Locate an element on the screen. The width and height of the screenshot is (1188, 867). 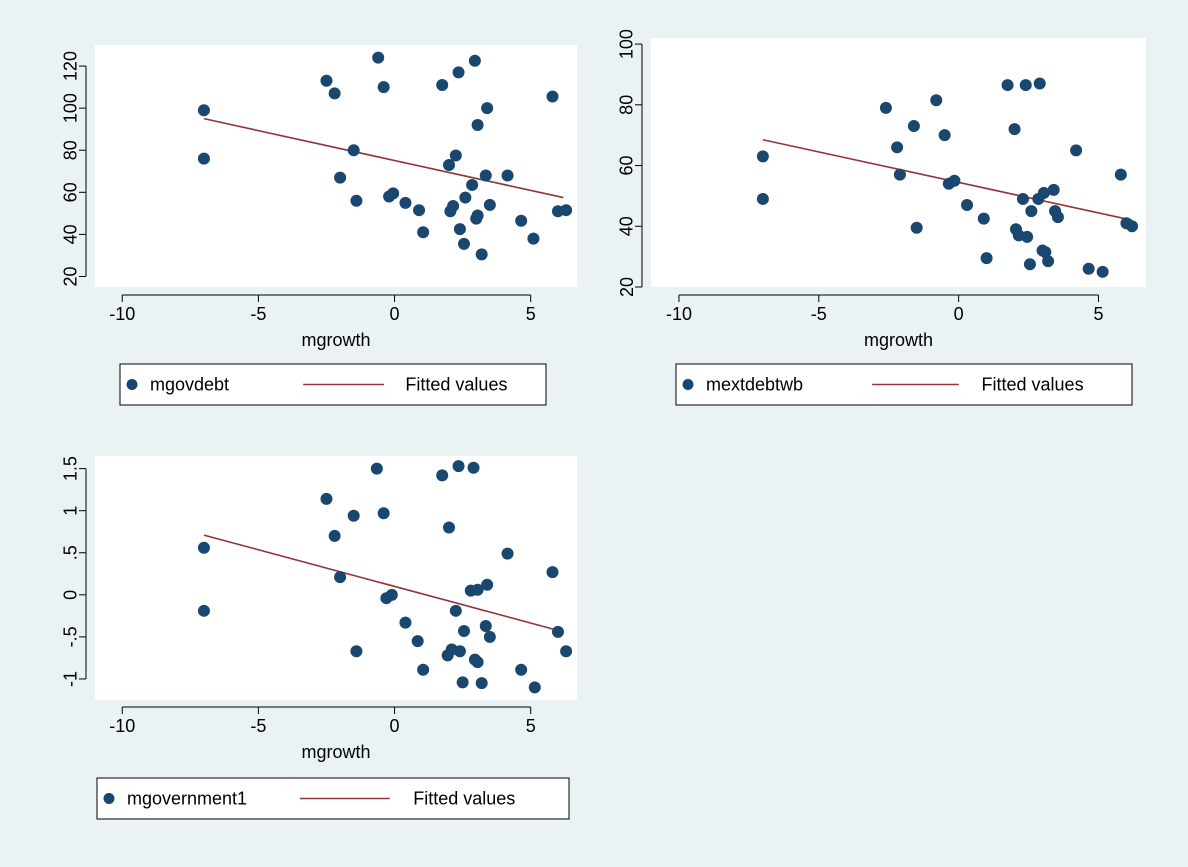
legend-label-scatter: mgovdebt is located at coordinates (189, 385).